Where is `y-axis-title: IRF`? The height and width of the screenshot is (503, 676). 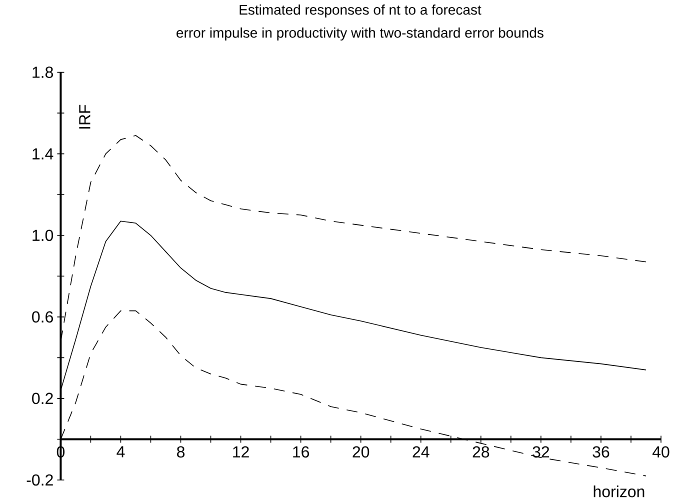 y-axis-title: IRF is located at coordinates (84, 116).